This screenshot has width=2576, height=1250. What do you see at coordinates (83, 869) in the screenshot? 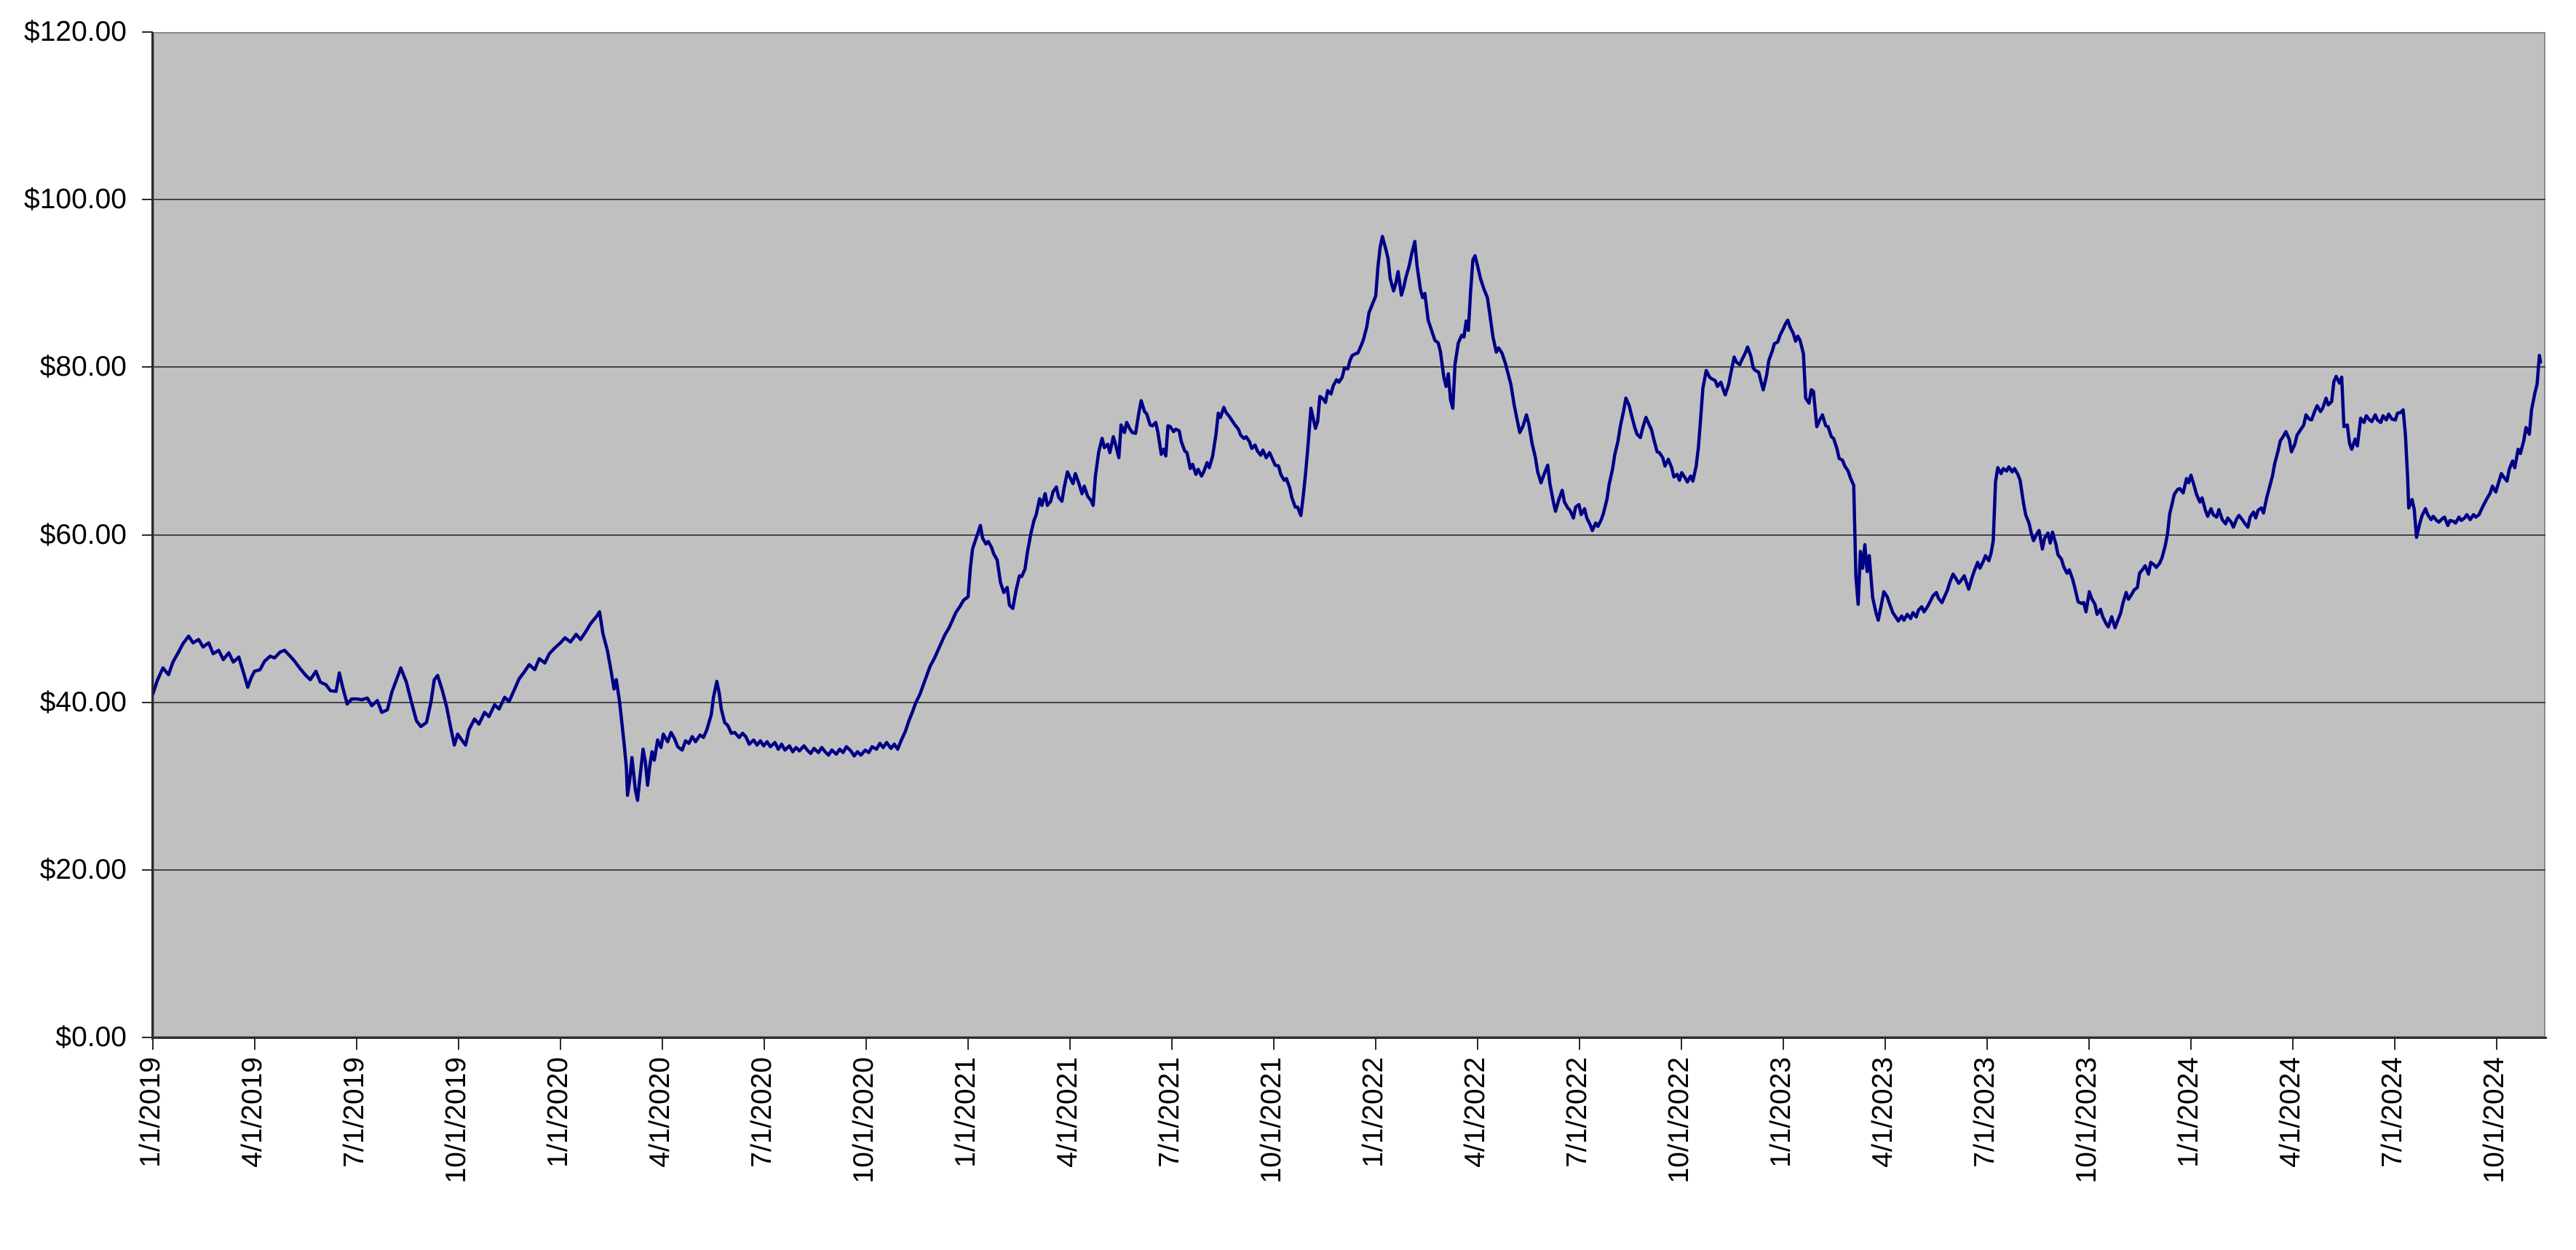
I see `y-axis-tick-label: $20.00` at bounding box center [83, 869].